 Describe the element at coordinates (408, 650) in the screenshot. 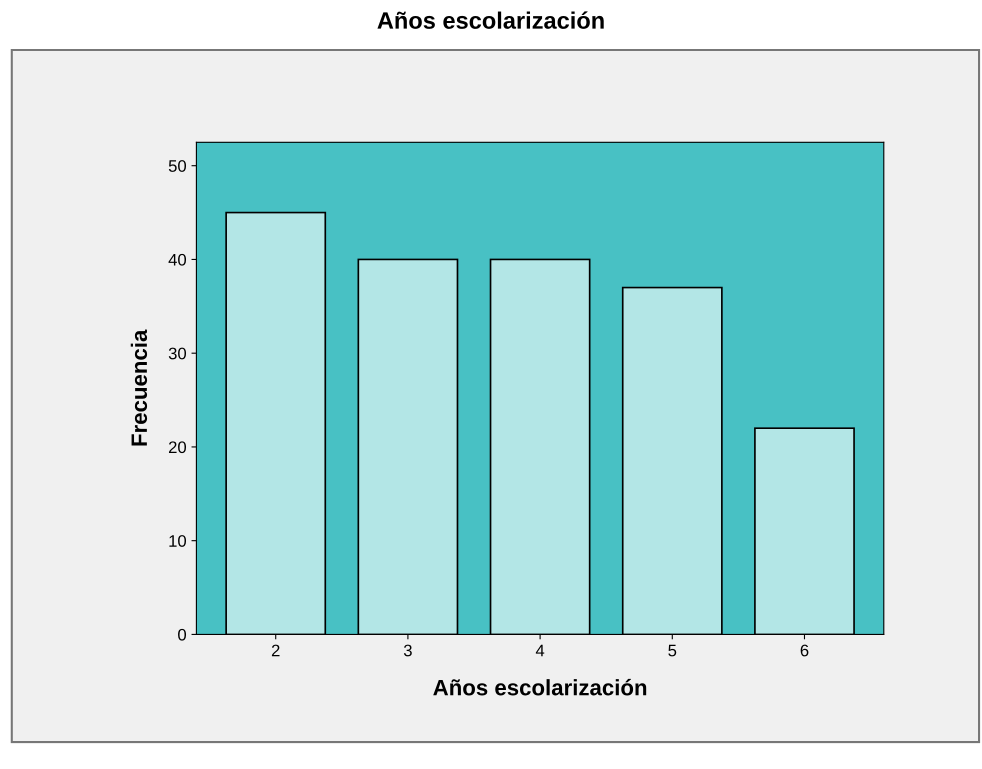

I see `x-tick-label: 3` at that location.